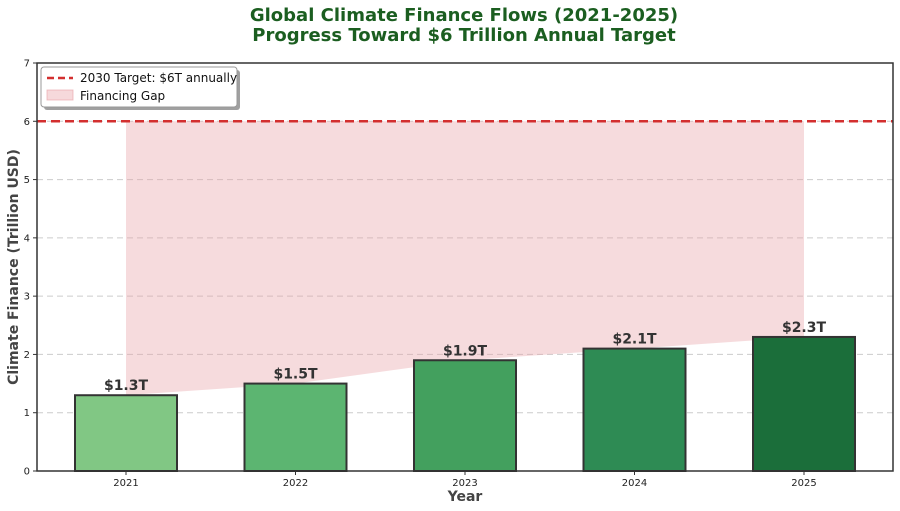 The height and width of the screenshot is (511, 900). I want to click on bar-2021, so click(126, 433).